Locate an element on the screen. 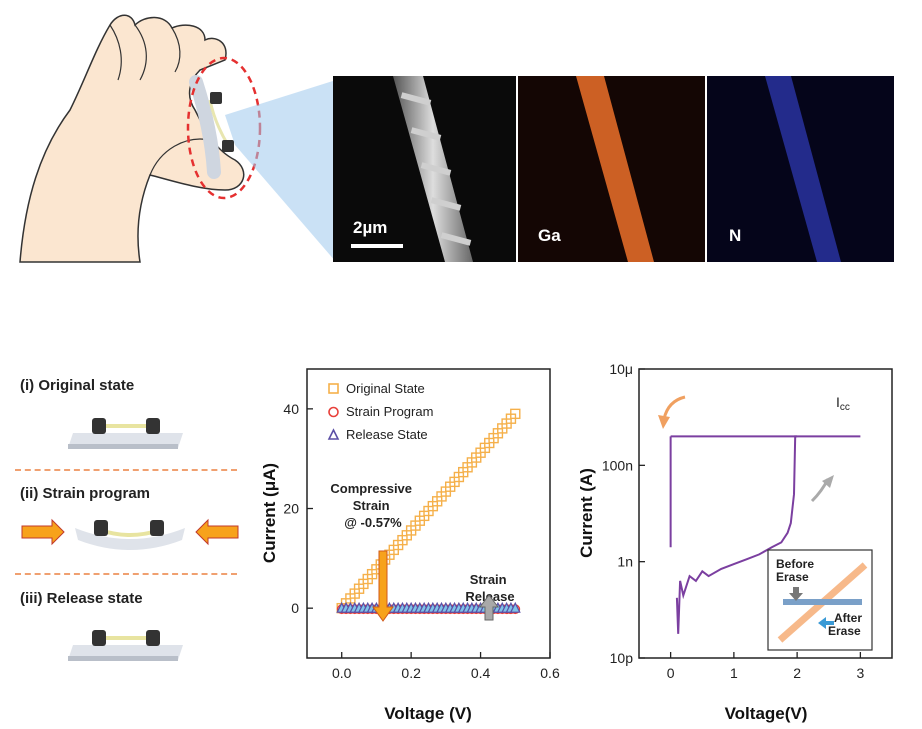 This screenshot has height=729, width=922. n-map-panel: N is located at coordinates (800, 169).